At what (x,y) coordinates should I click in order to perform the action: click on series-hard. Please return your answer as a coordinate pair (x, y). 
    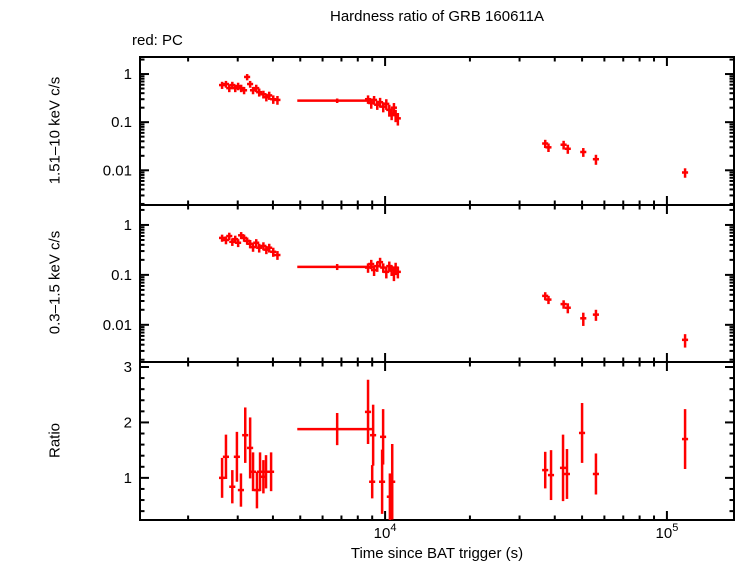
    Looking at the image, I should click on (453, 126).